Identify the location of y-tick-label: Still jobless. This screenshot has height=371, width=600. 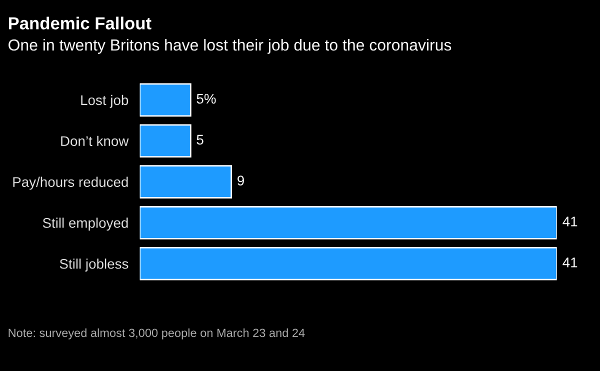
(94, 265).